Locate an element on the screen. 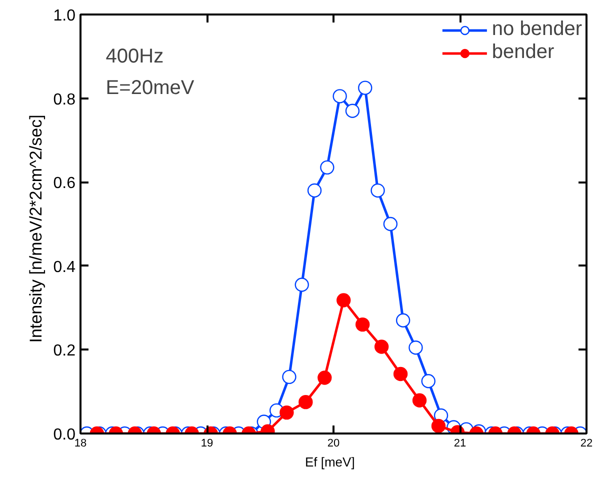 The height and width of the screenshot is (493, 604). y-tick-label: 0.4 is located at coordinates (64, 267).